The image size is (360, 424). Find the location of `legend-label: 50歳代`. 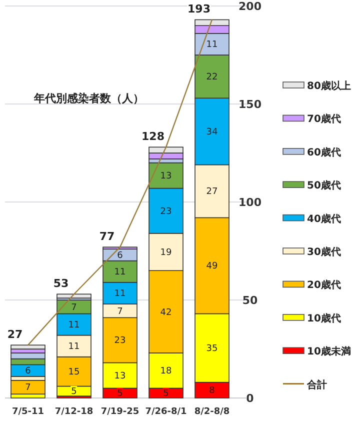

legend-label: 50歳代 is located at coordinates (324, 186).